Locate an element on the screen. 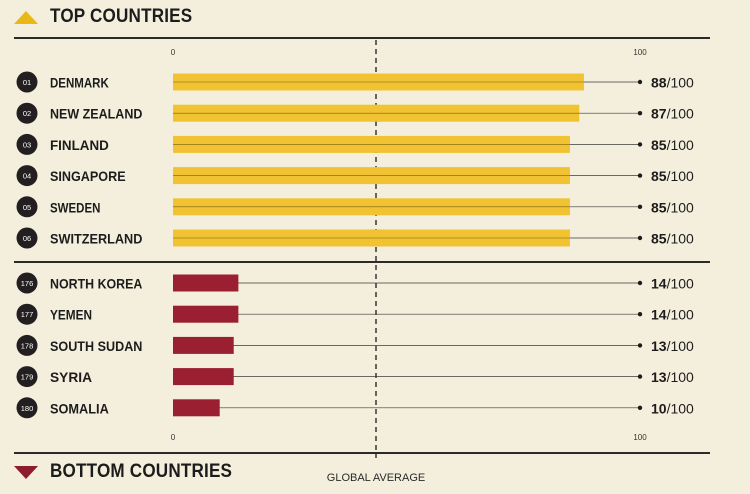  rank-label-new-zealand: 02 is located at coordinates (27, 113).